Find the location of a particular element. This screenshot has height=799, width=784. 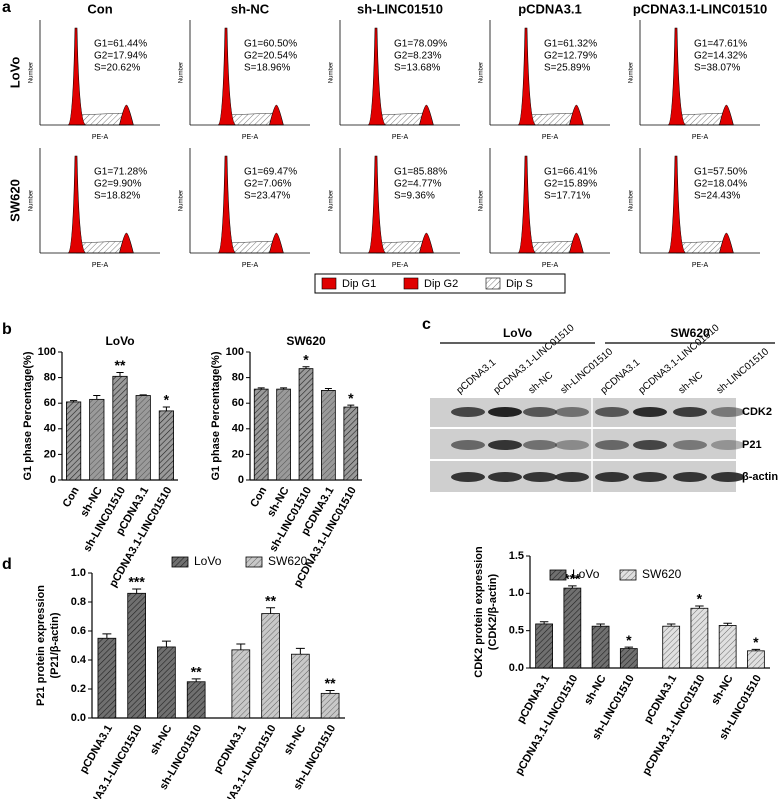

y-tick-label: 0.6 is located at coordinates (78, 631).